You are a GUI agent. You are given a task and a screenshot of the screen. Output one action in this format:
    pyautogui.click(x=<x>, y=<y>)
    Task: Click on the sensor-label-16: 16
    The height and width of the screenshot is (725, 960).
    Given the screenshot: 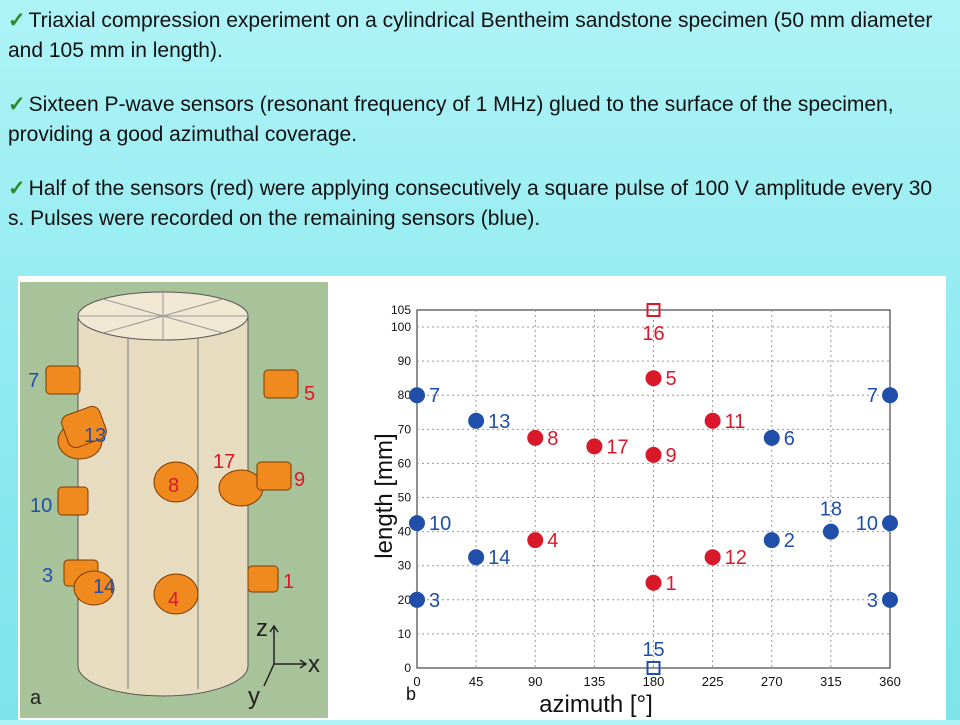 What is the action you would take?
    pyautogui.click(x=653, y=334)
    